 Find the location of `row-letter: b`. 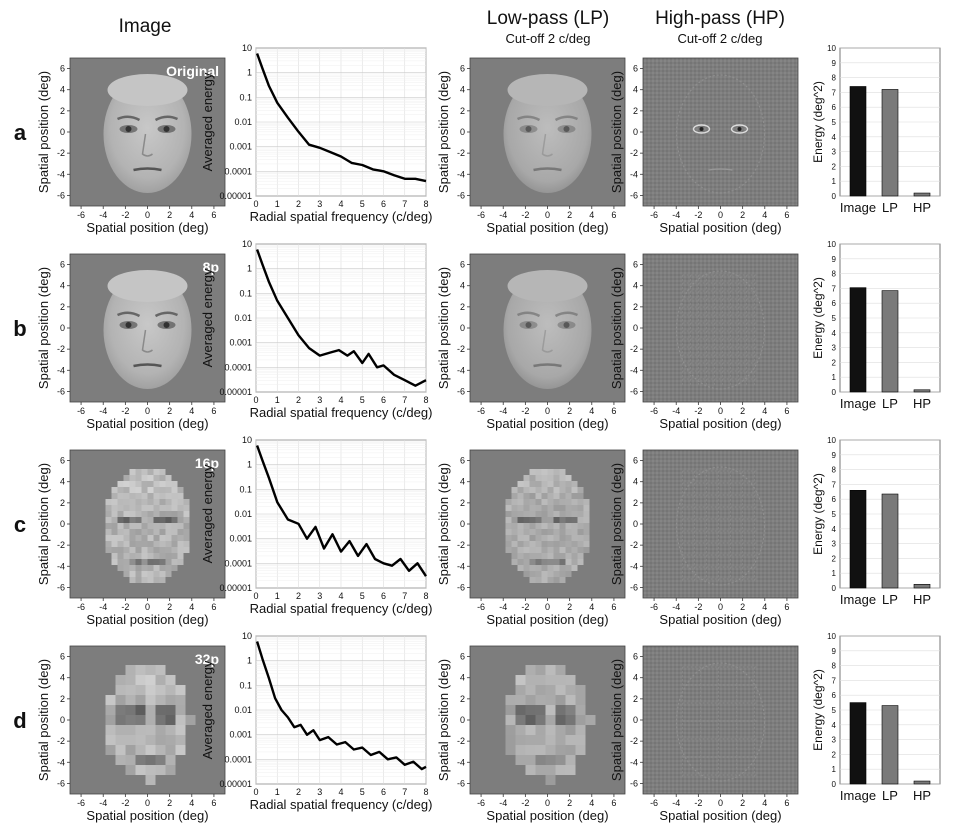

row-letter: b is located at coordinates (19, 328).